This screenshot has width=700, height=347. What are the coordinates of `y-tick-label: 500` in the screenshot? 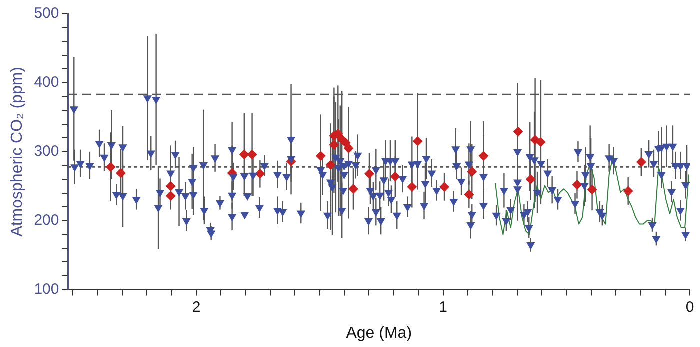 It's located at (47, 13).